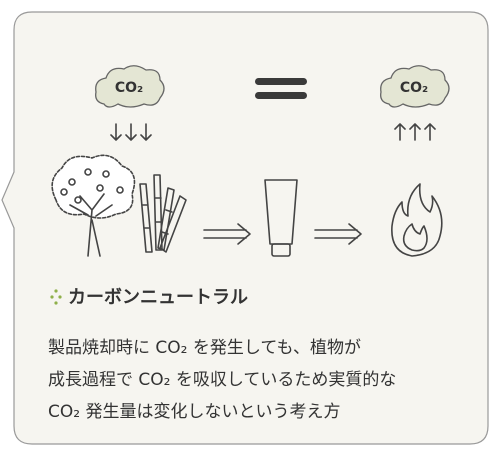 Image resolution: width=493 pixels, height=454 pixels. I want to click on up-arrows, so click(415, 132).